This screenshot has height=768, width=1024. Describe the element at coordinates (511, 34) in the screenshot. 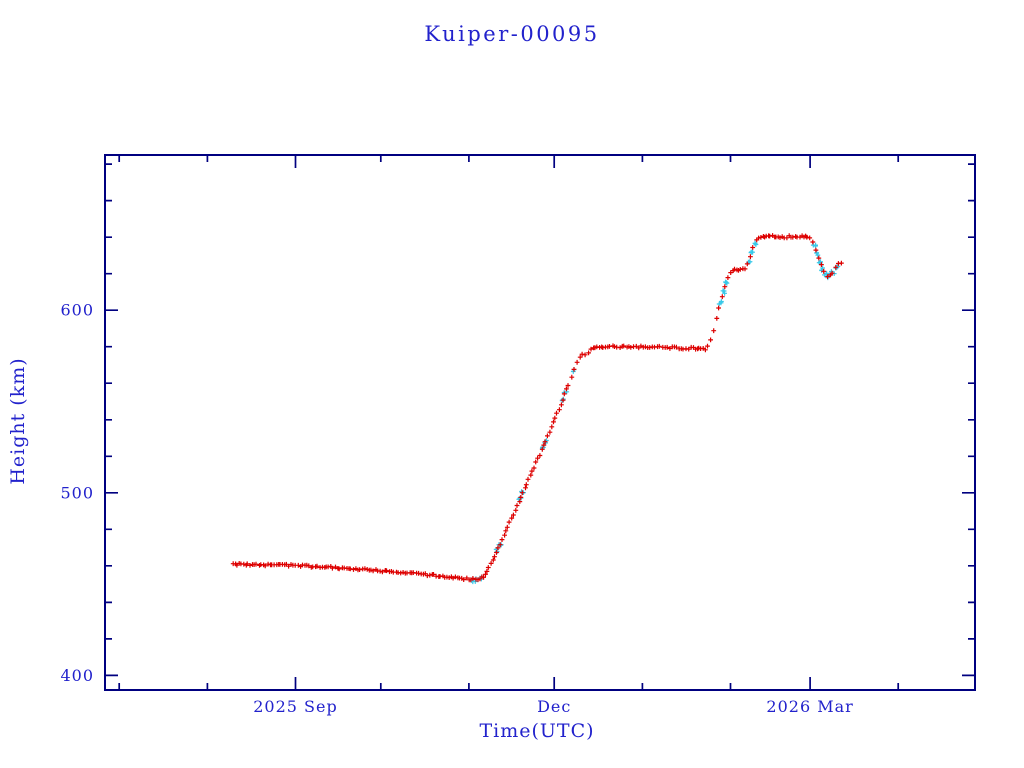

I see `chart-title: Kuiper-00095` at that location.